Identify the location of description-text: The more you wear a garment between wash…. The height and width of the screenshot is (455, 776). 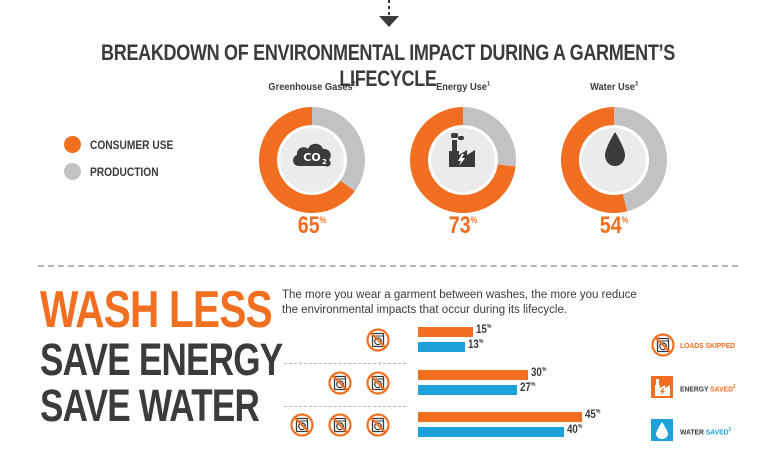
(459, 302).